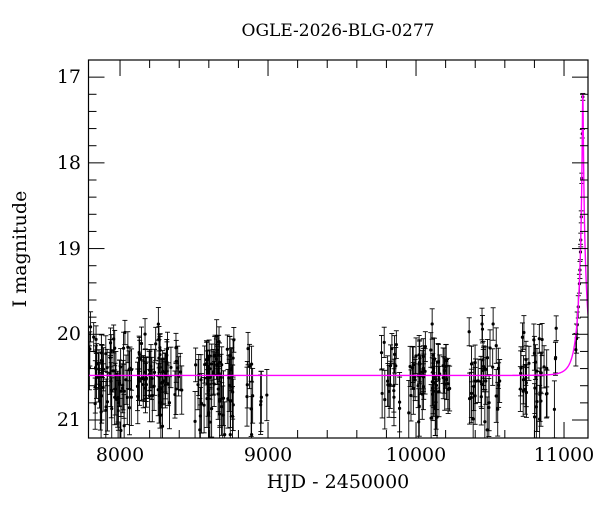  Describe the element at coordinates (416, 455) in the screenshot. I see `x-tick-label: 10000` at that location.